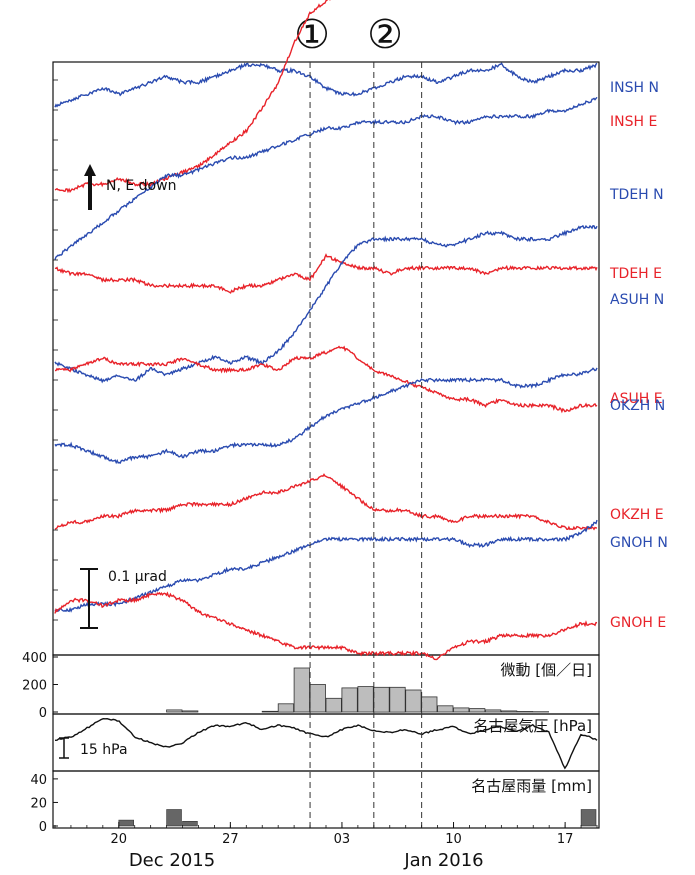  I want to click on series-label-asuh-e: ASUH E, so click(636, 399).